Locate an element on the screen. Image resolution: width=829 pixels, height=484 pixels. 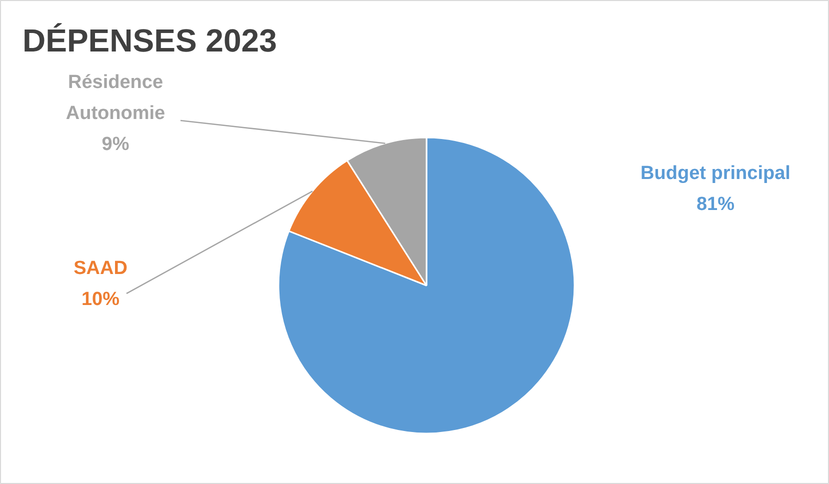
data-label: 9% is located at coordinates (116, 144).